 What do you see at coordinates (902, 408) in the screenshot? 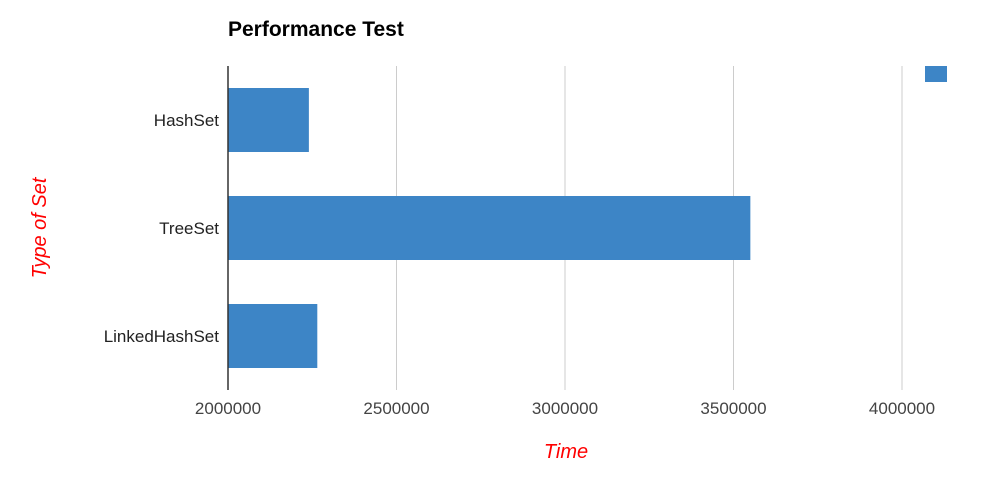
I see `x-tick-label: 4000000` at bounding box center [902, 408].